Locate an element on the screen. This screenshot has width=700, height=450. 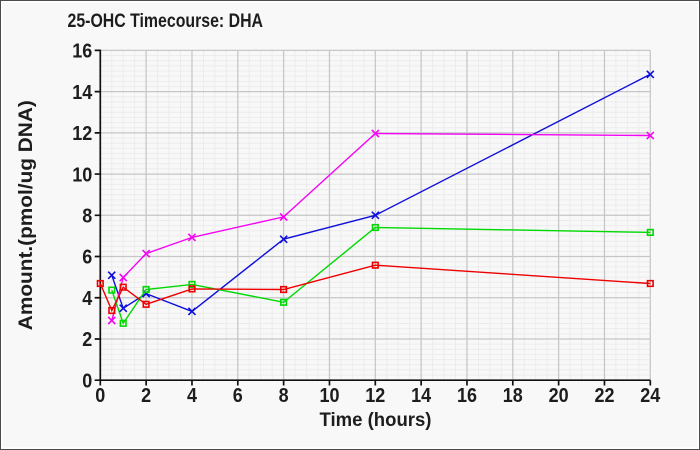
svg-text: 20 is located at coordinates (558, 395).